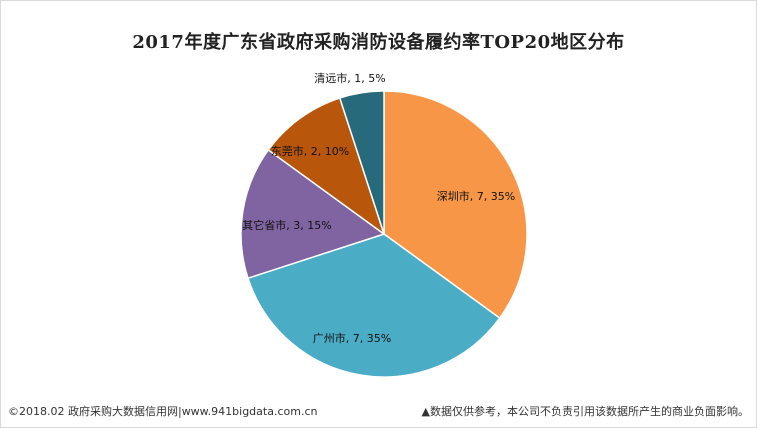  Describe the element at coordinates (352, 338) in the screenshot. I see `pie-data-label-2: 广州市, 7, 35%` at that location.